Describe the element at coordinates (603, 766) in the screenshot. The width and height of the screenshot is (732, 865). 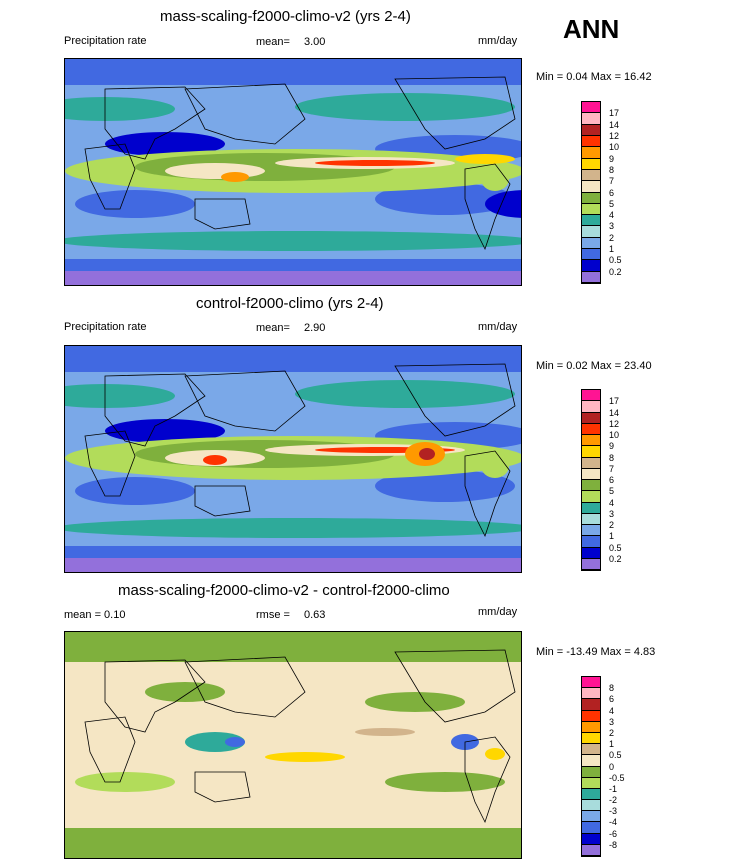
I see `panel-3-colorbar: 8 6 4 3 2 1 0.5 0 -0.5 -1 -2 -3 -4 -6 -8` at that location.